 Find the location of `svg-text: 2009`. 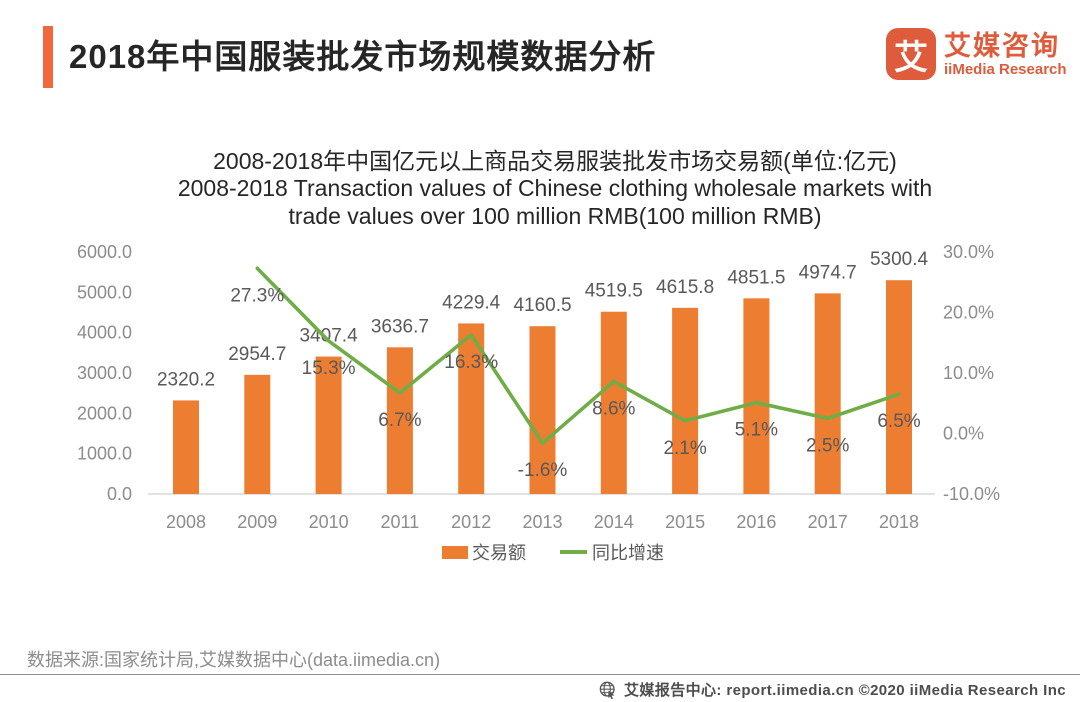

svg-text: 2009 is located at coordinates (257, 522).